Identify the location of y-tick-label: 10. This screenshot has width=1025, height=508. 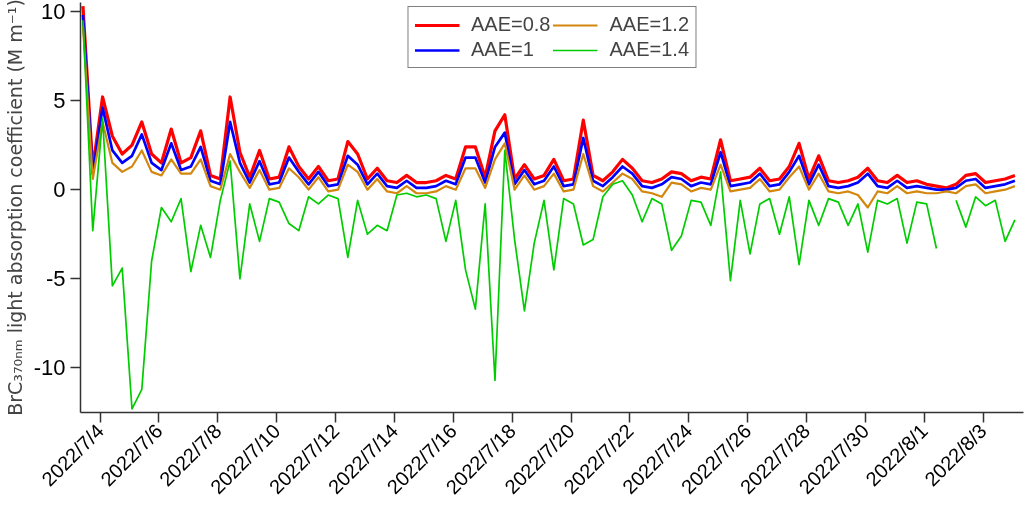
(53, 12).